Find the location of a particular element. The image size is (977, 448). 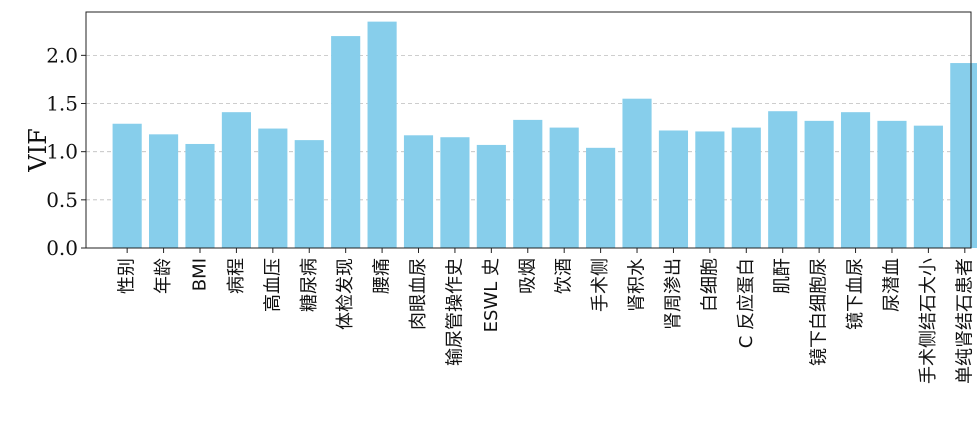

x-tick-label: 手术侧结石大小 is located at coordinates (928, 321).